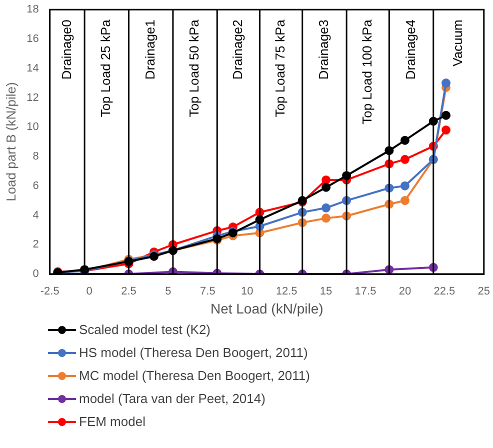 This screenshot has width=493, height=448. Describe the element at coordinates (445, 292) in the screenshot. I see `x-tick-label: 22.5` at that location.